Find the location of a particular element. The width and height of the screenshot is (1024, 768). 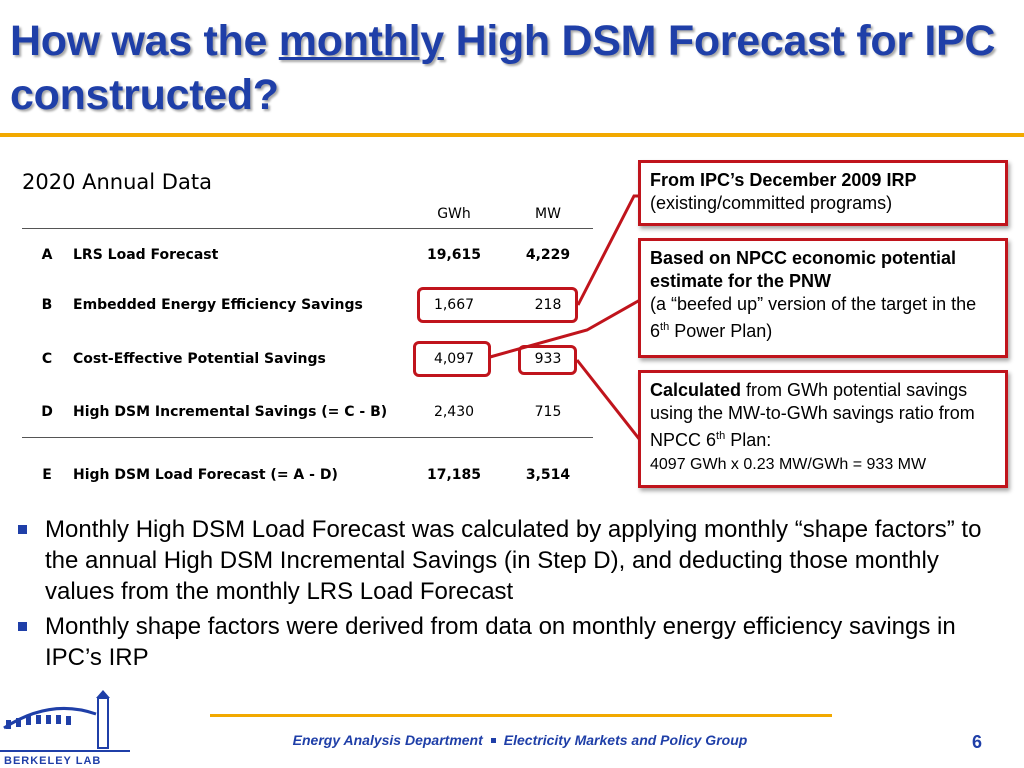

footer-divider is located at coordinates (521, 715).